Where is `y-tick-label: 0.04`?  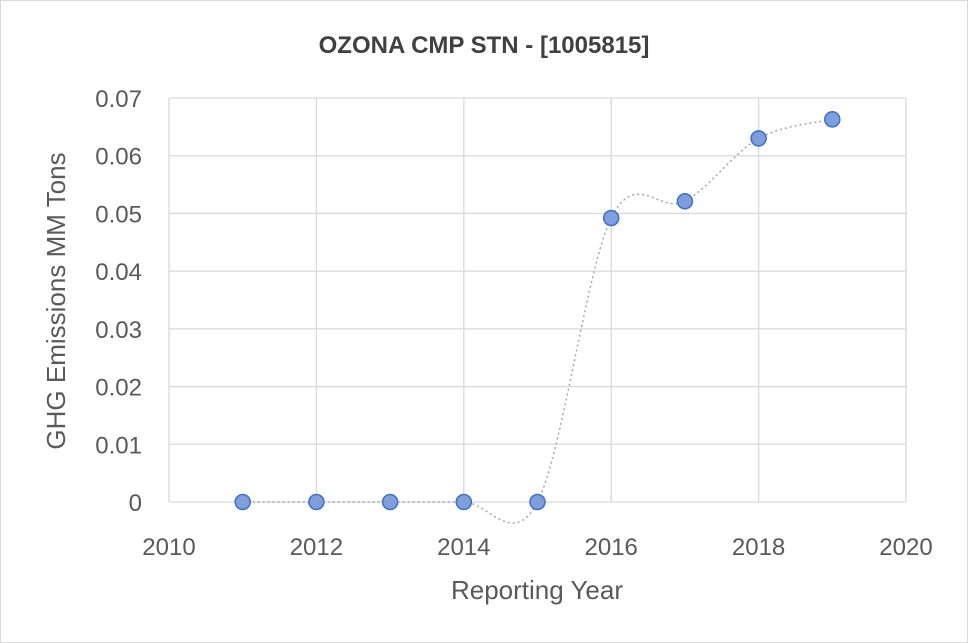
y-tick-label: 0.04 is located at coordinates (118, 272).